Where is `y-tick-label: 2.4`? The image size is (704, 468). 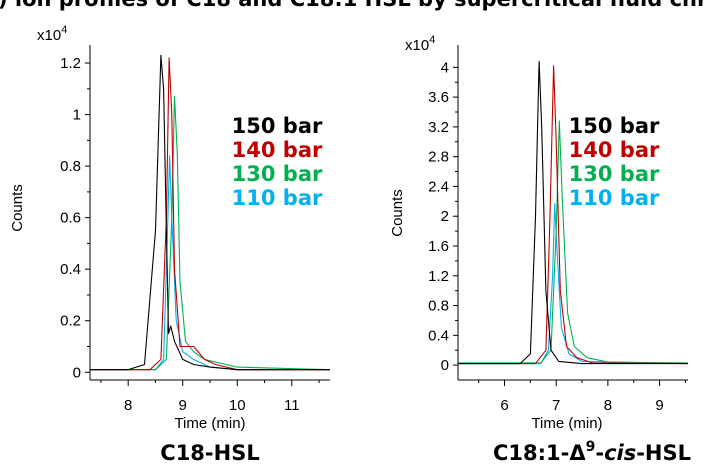 y-tick-label: 2.4 is located at coordinates (438, 186).